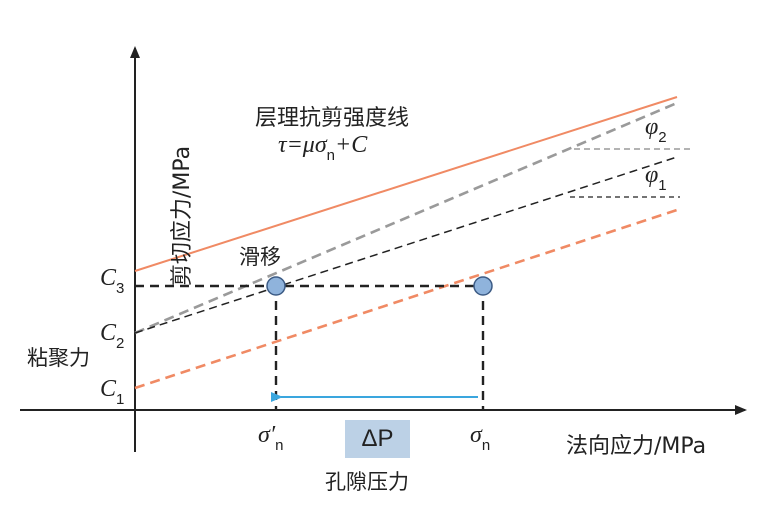  What do you see at coordinates (332, 118) in the screenshot?
I see `strength-line-title: 层理抗剪强度线` at bounding box center [332, 118].